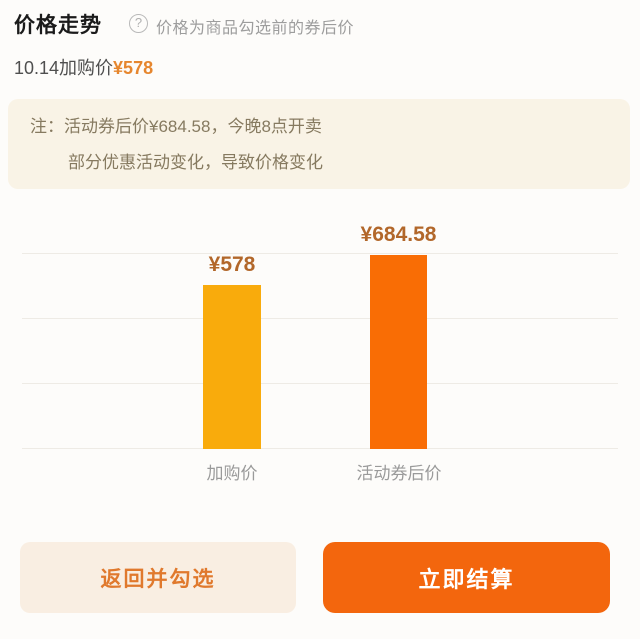 This screenshot has width=640, height=639. What do you see at coordinates (232, 473) in the screenshot?
I see `axis-label-cart-price: 加购价` at bounding box center [232, 473].